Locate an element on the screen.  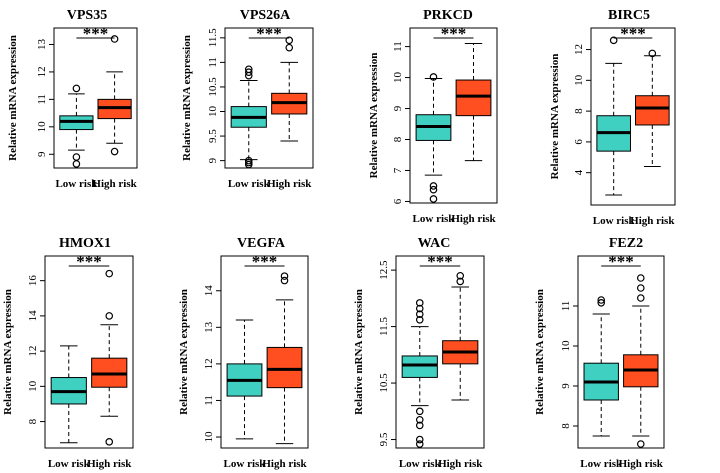
panel-title: VPS35 is located at coordinates (87, 15).